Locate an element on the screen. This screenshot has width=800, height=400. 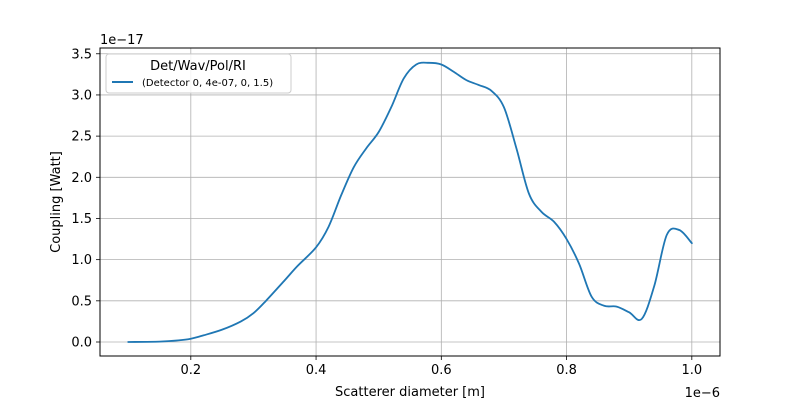
x-offset-label: 1e−6 is located at coordinates (702, 393).